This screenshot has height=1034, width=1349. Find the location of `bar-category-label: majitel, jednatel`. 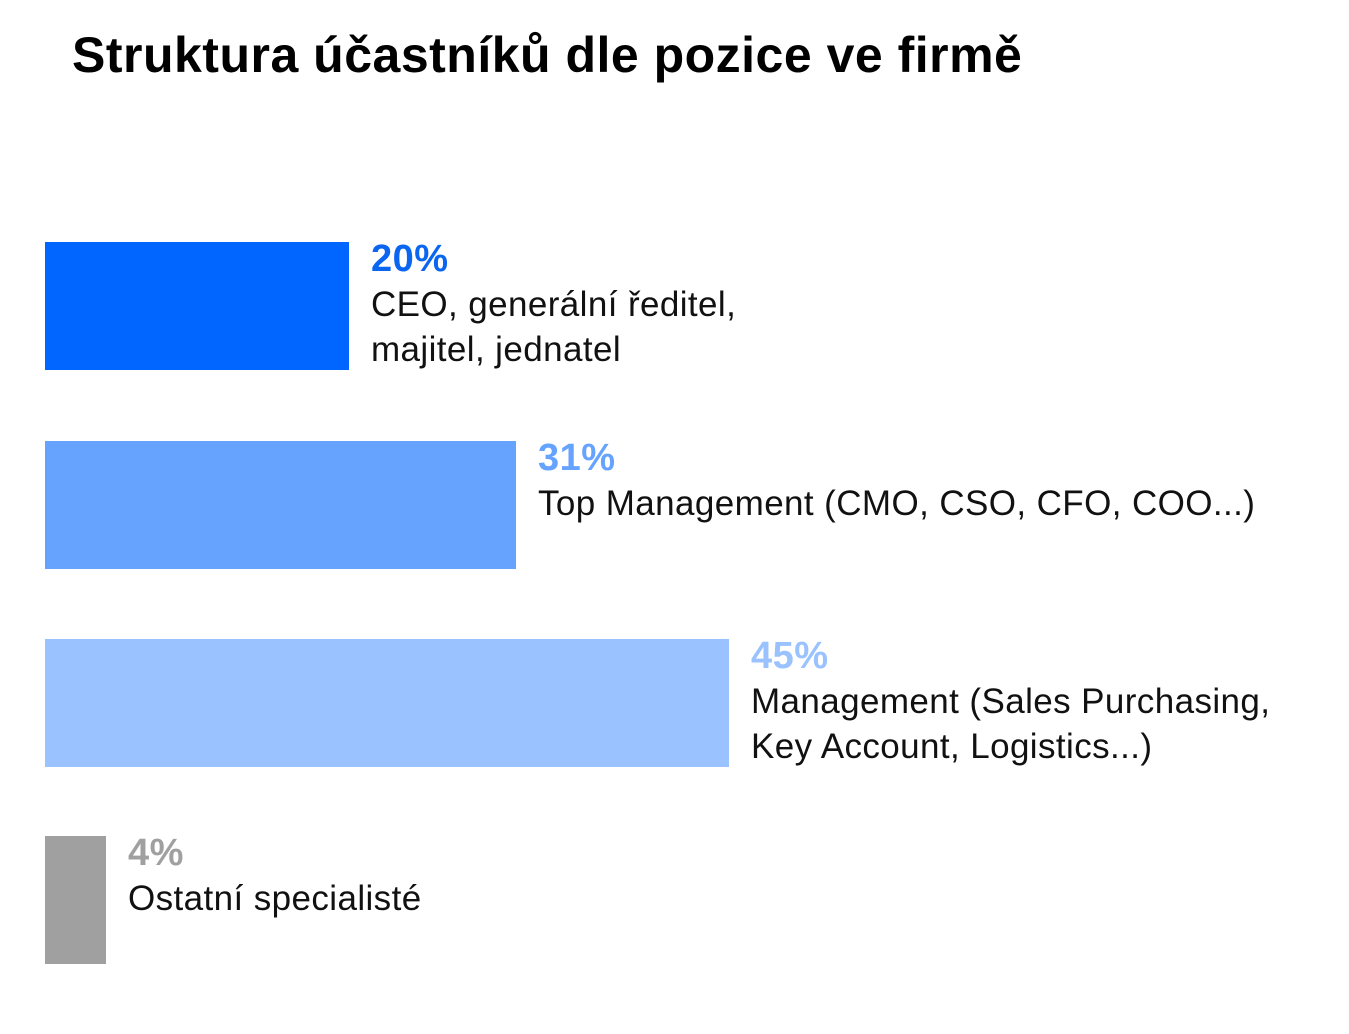

bar-category-label: majitel, jednatel is located at coordinates (496, 349).